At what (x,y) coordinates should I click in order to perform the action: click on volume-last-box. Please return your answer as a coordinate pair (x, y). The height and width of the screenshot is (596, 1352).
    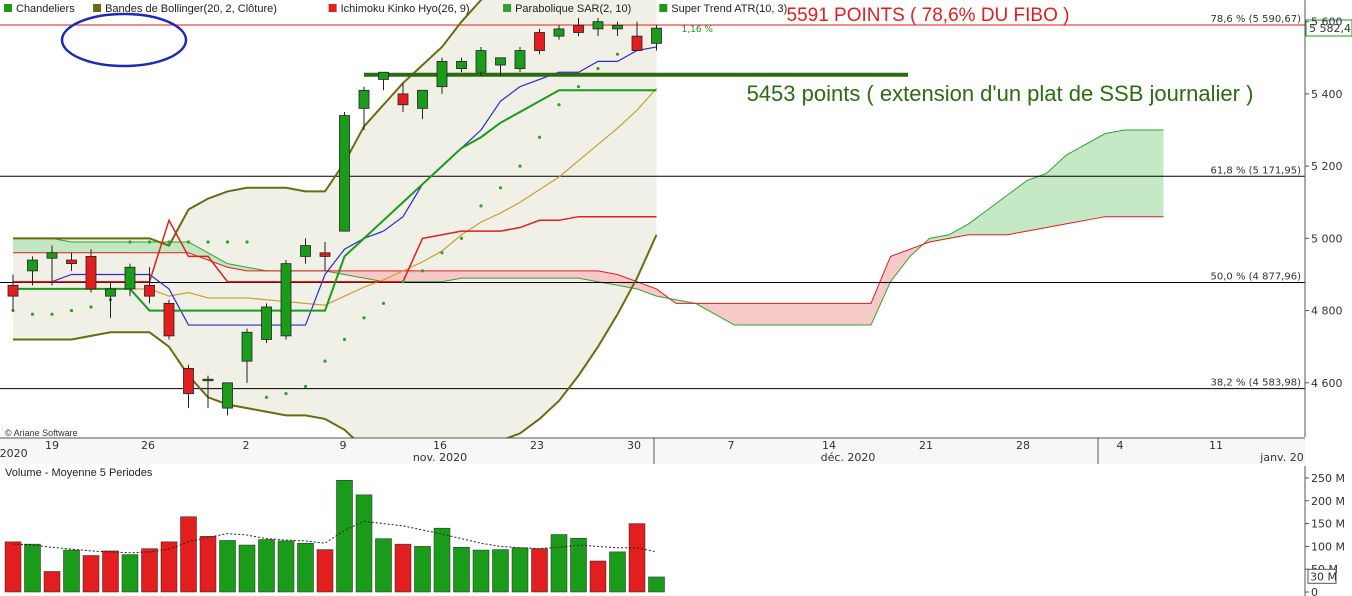
    Looking at the image, I should click on (1322, 576).